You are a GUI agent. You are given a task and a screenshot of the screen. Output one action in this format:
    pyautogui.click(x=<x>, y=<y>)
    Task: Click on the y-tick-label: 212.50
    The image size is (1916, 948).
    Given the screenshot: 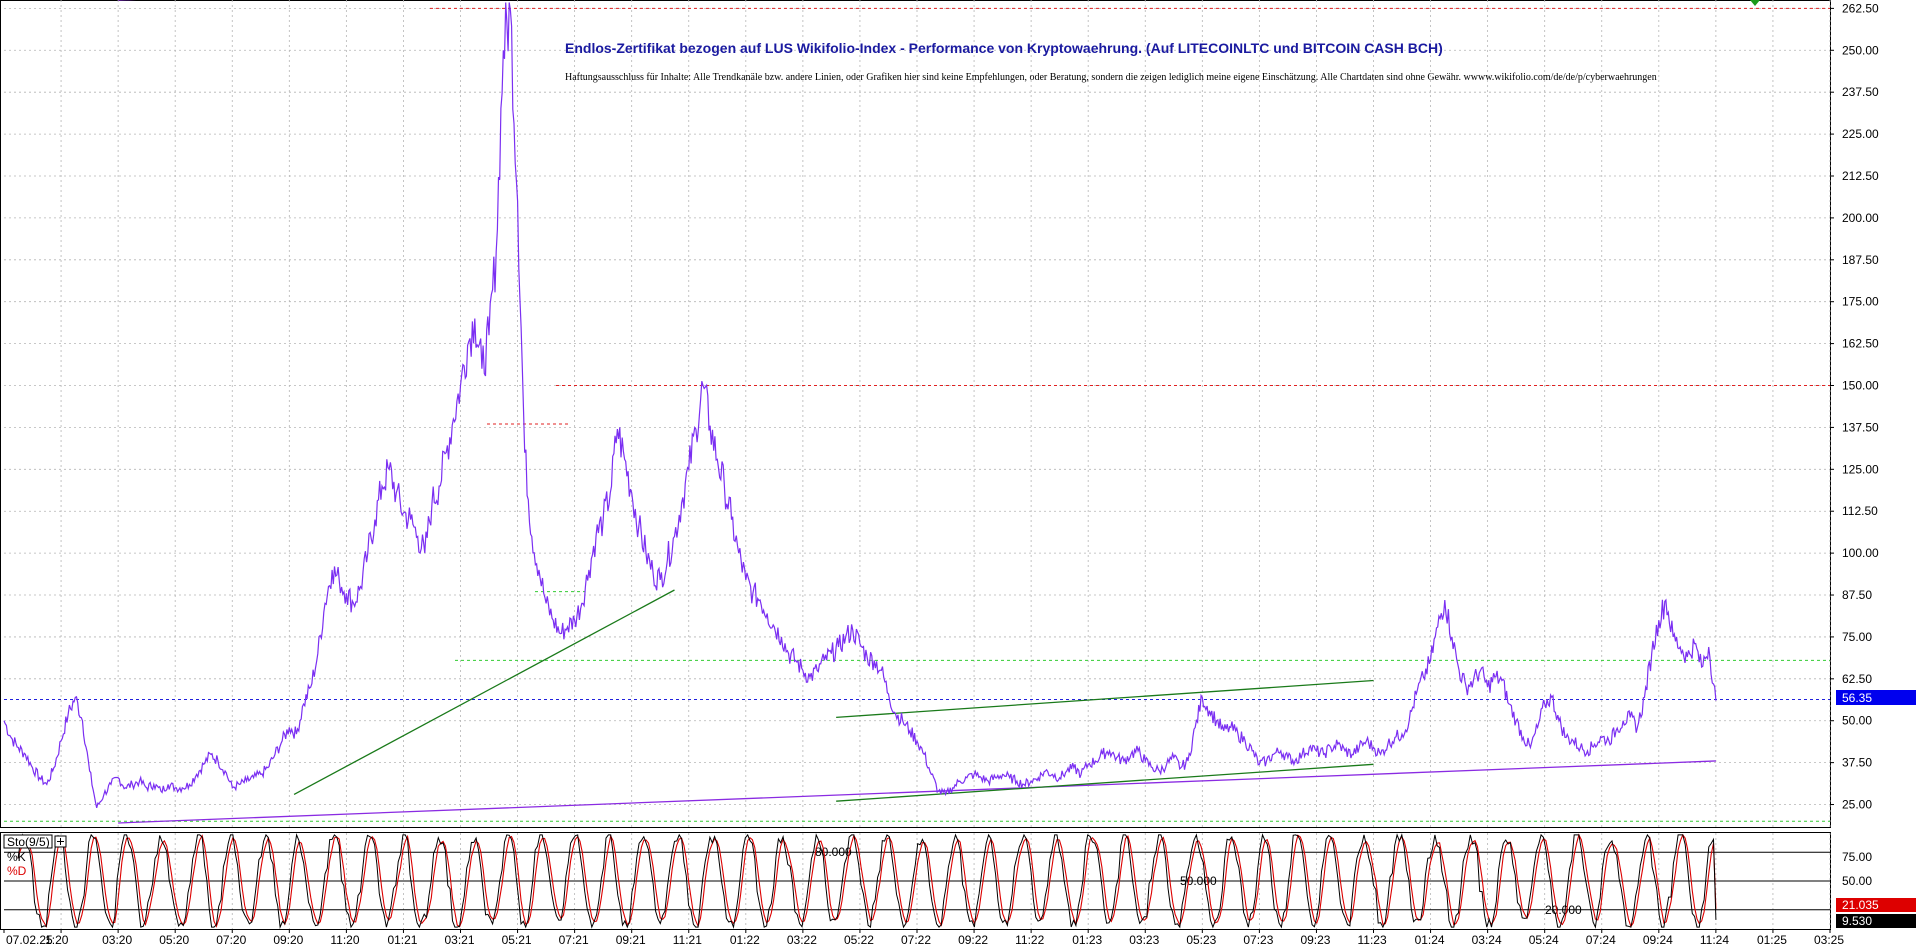 What is the action you would take?
    pyautogui.click(x=1860, y=176)
    